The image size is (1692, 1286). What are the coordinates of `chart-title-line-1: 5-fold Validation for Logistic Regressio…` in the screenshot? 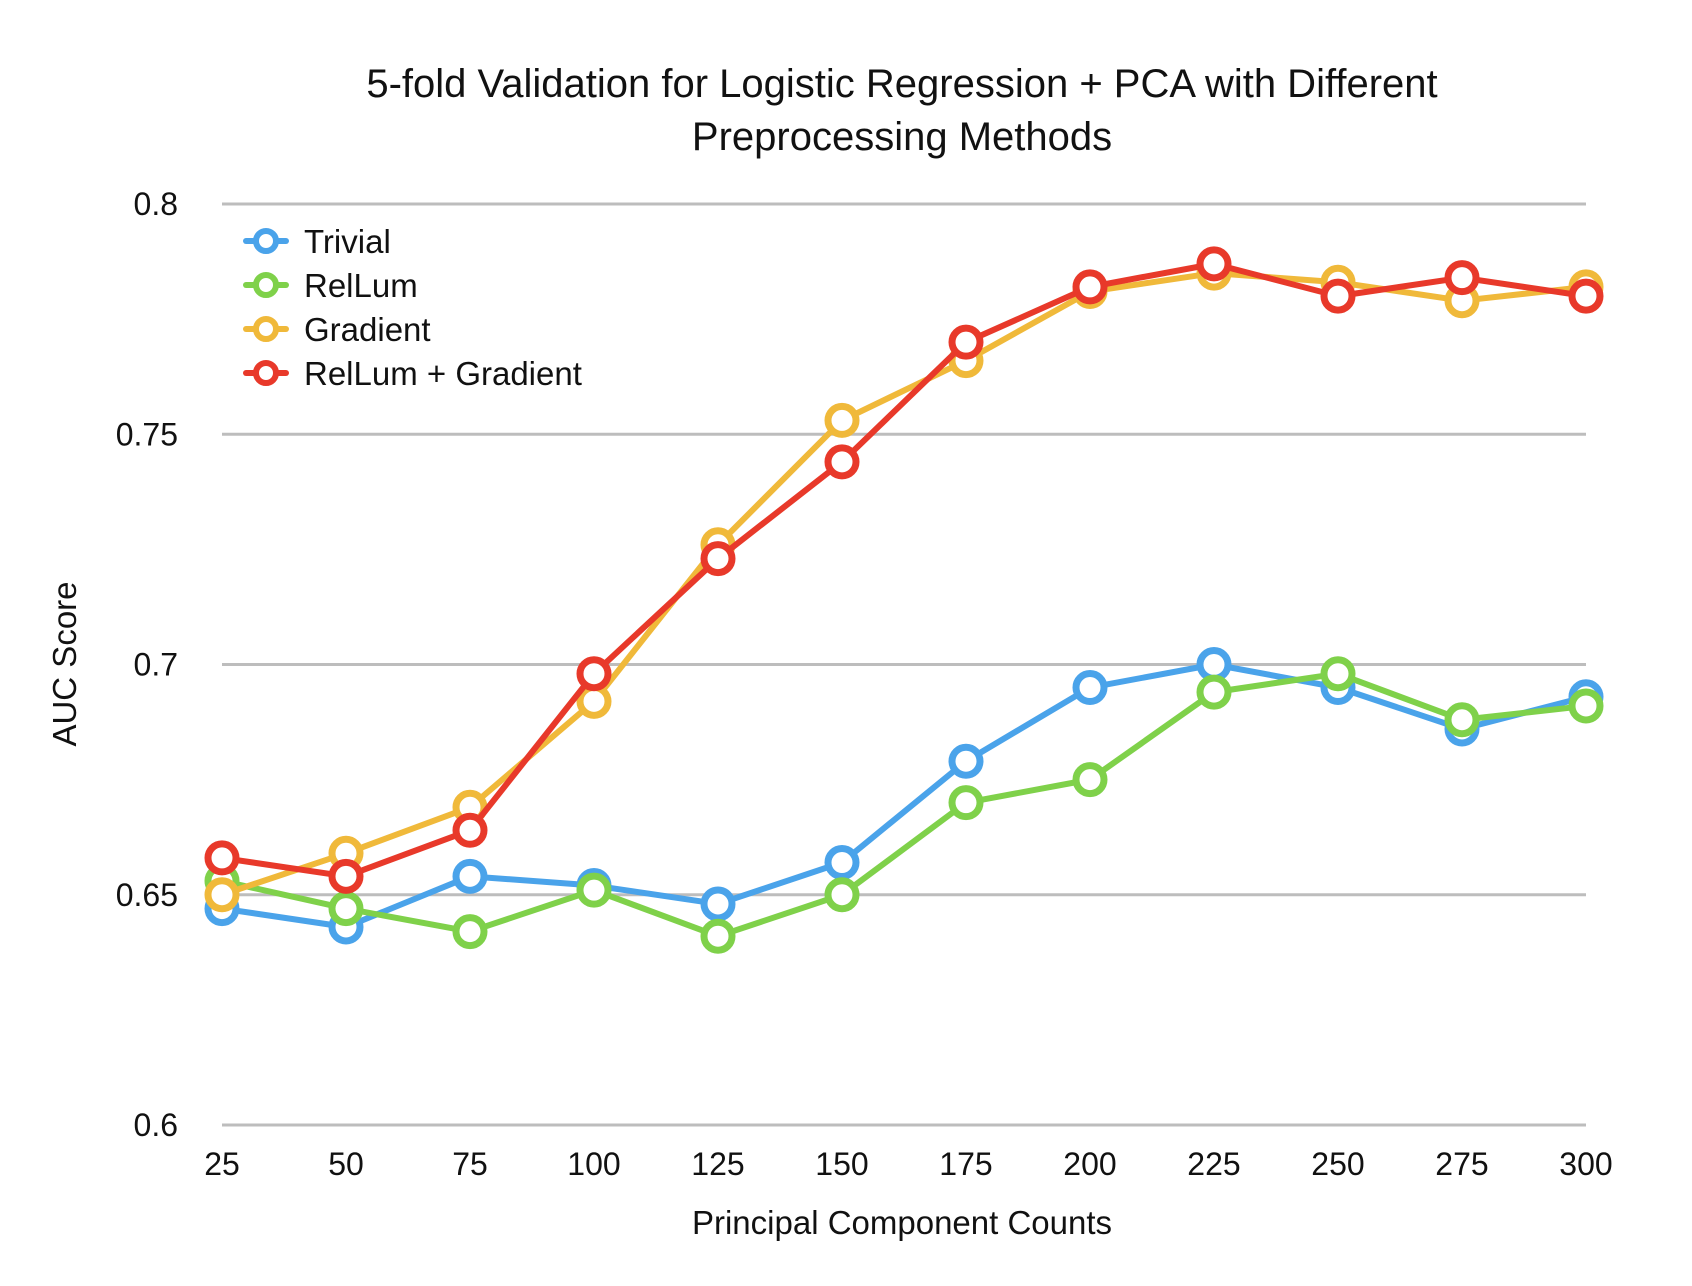 It's located at (901, 84).